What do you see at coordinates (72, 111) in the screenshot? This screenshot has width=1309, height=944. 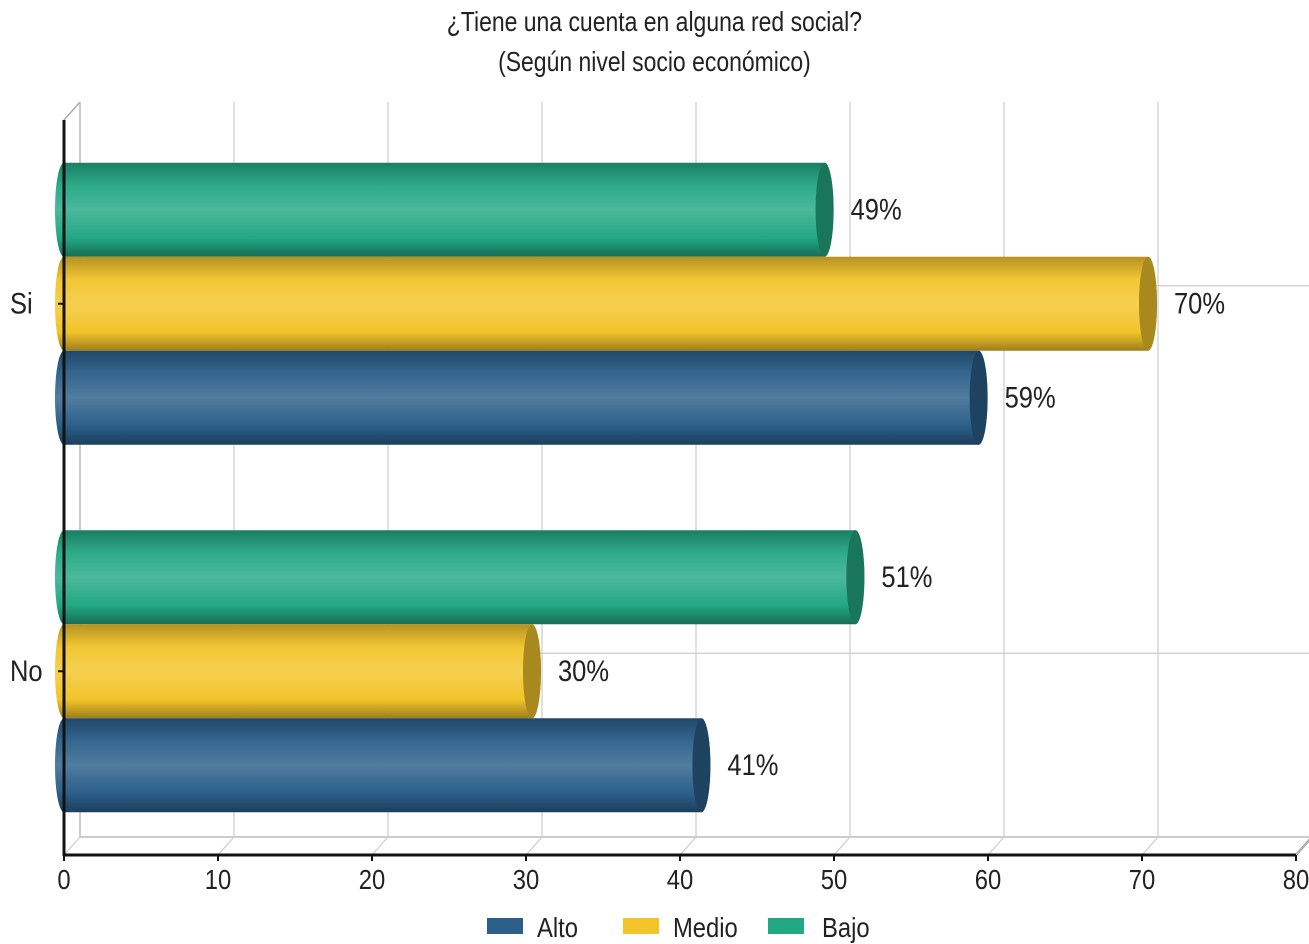 I see `wall-edge-top` at bounding box center [72, 111].